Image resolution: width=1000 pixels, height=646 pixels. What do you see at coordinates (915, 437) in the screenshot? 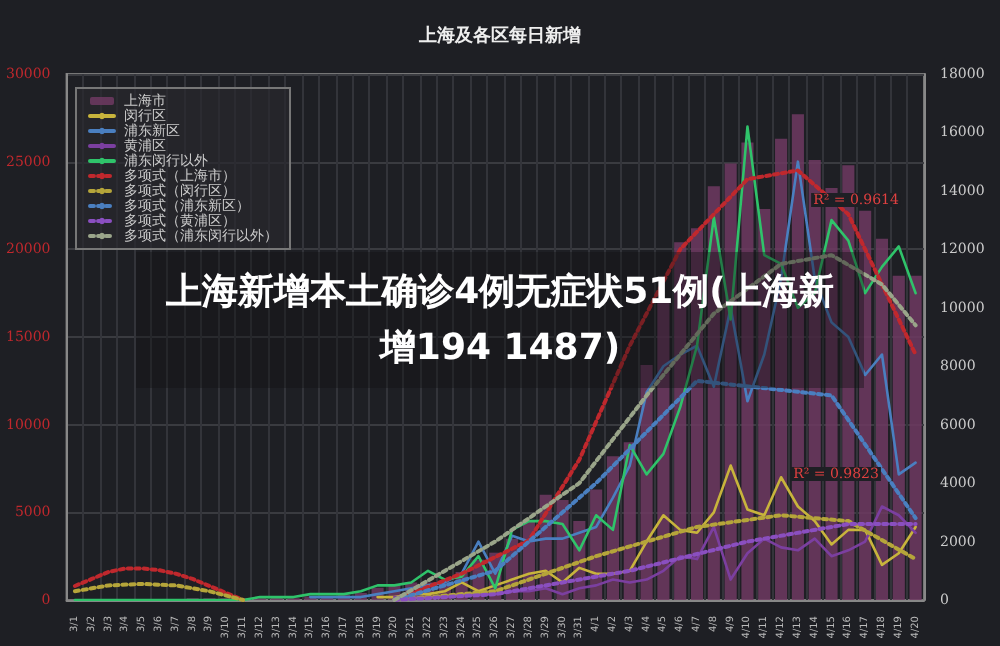
I see `bar` at bounding box center [915, 437].